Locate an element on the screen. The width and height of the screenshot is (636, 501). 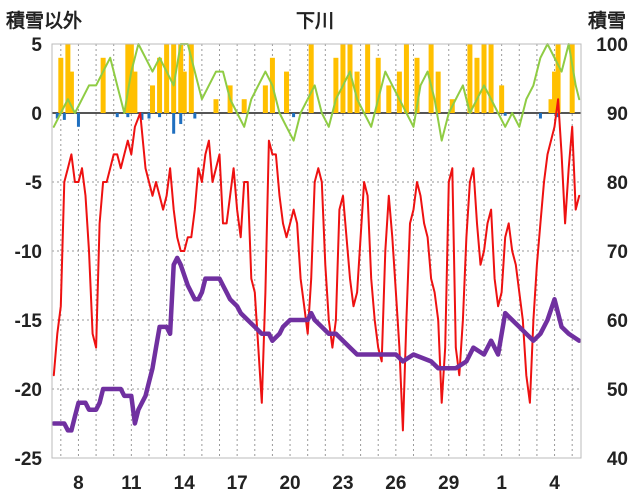
x-tick-label: 20 is located at coordinates (289, 483).